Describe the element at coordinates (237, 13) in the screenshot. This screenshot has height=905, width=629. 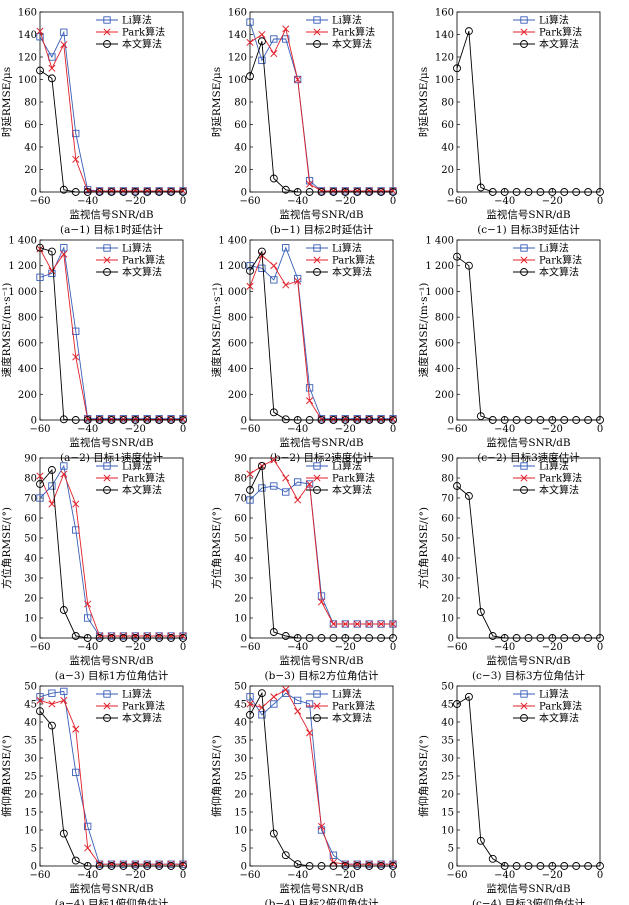
I see `y-tick-label: 160` at that location.